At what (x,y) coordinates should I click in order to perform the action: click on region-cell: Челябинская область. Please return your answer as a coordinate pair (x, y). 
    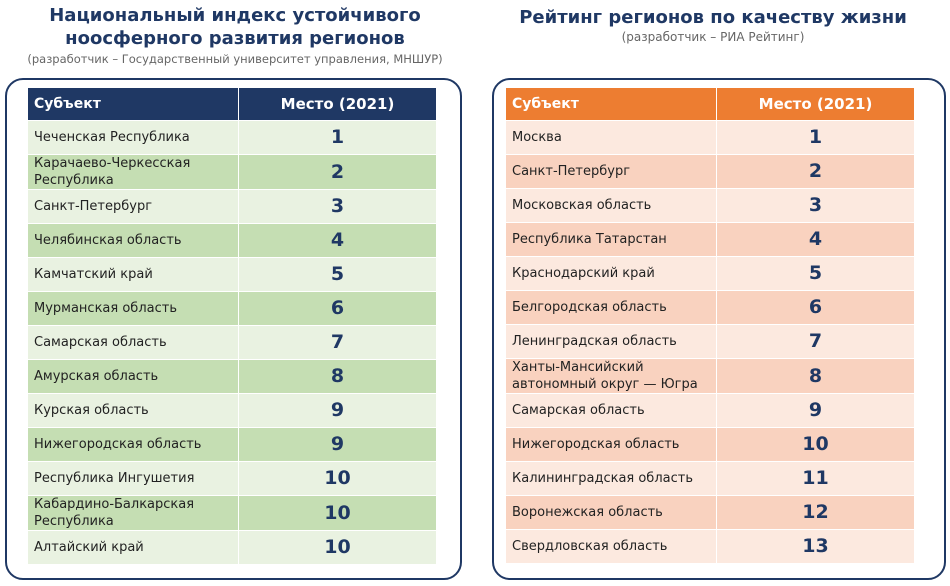
    Looking at the image, I should click on (133, 240).